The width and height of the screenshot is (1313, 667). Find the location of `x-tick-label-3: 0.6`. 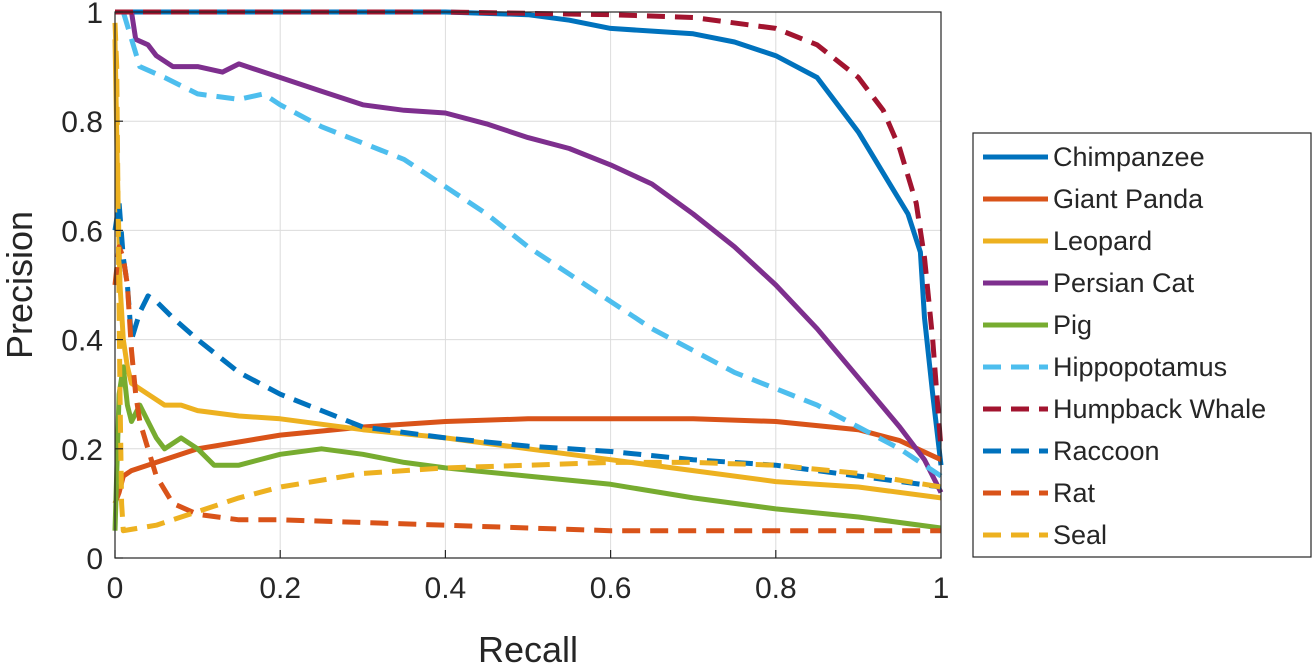

x-tick-label-3: 0.6 is located at coordinates (611, 588).